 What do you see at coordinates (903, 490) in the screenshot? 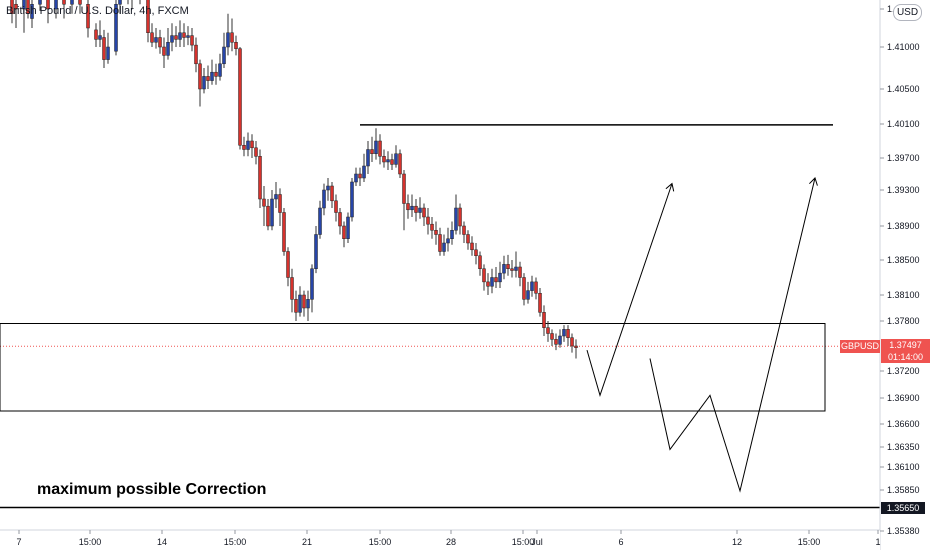
I see `price-tick-label: 1.35850` at bounding box center [903, 490].